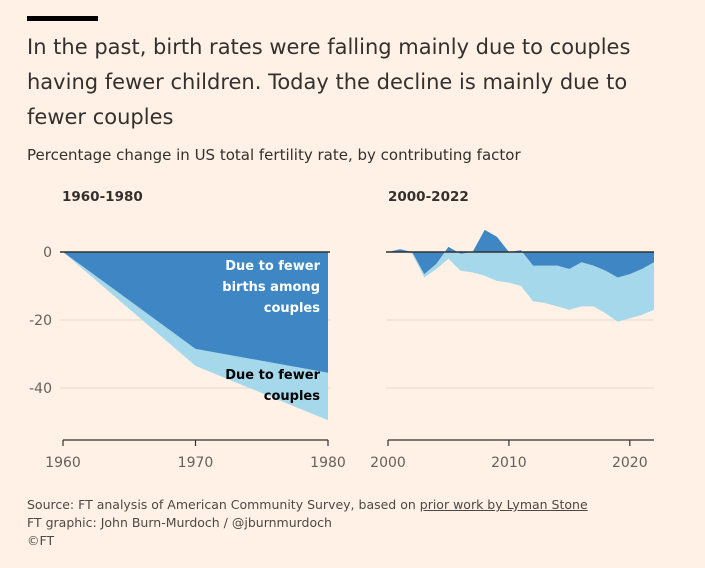 The height and width of the screenshot is (568, 705). Describe the element at coordinates (503, 504) in the screenshot. I see `source-link: prior work by Lyman Stone` at that location.